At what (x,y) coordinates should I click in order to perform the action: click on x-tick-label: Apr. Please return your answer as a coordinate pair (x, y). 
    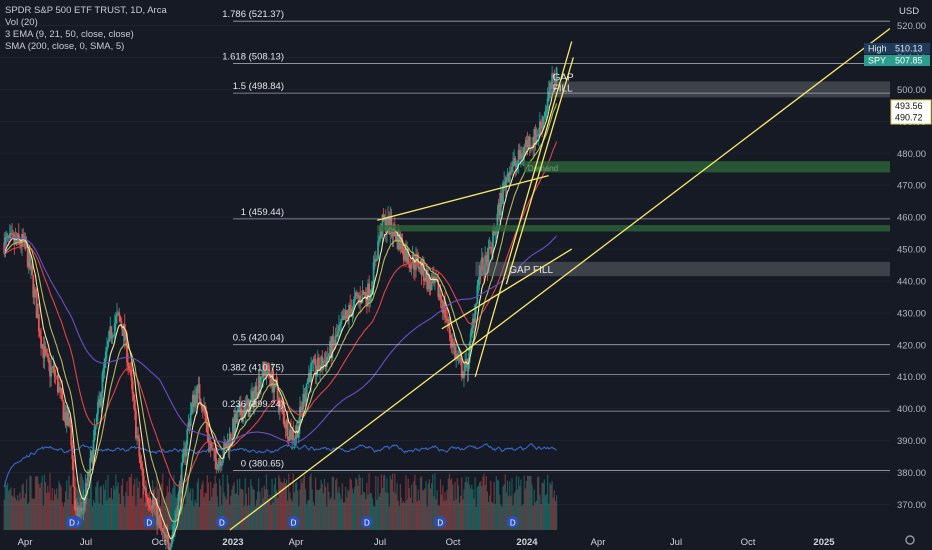
    Looking at the image, I should click on (25, 542).